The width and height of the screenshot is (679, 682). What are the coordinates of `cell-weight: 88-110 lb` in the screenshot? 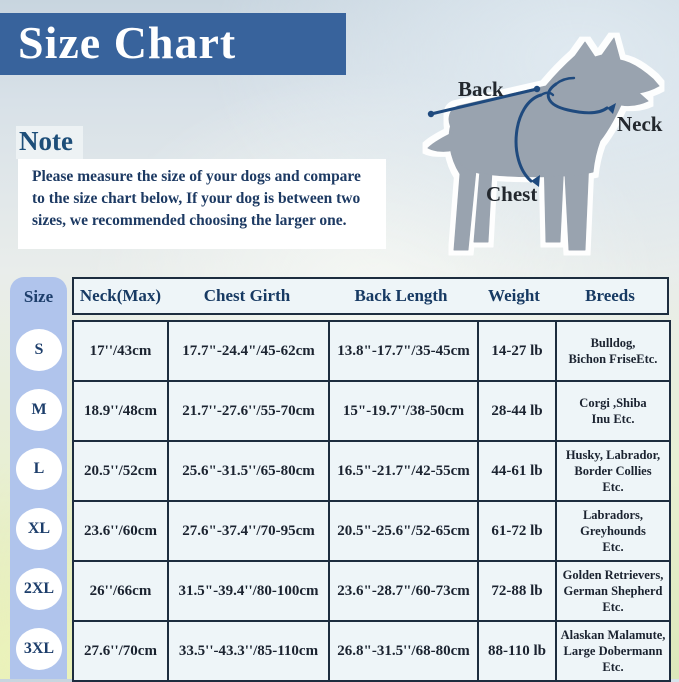 It's located at (517, 651).